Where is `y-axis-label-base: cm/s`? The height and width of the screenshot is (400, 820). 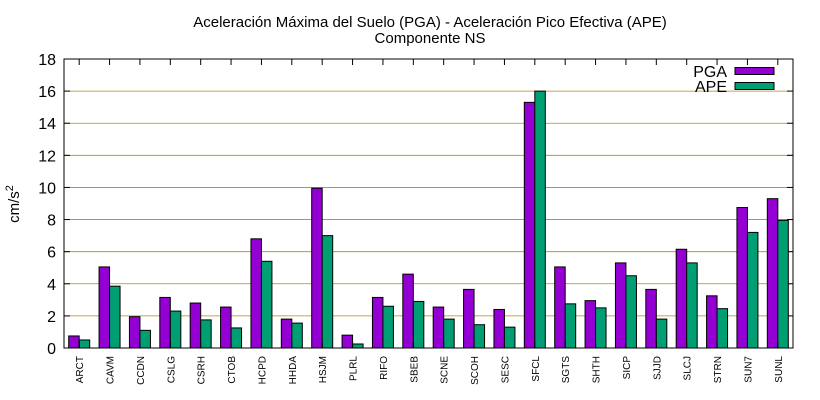 y-axis-label-base: cm/s is located at coordinates (14, 207).